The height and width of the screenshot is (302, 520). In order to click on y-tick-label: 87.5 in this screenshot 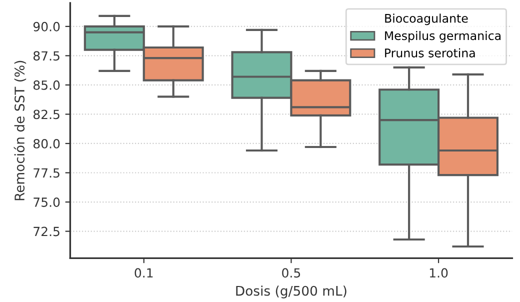, I will do `click(46, 56)`.